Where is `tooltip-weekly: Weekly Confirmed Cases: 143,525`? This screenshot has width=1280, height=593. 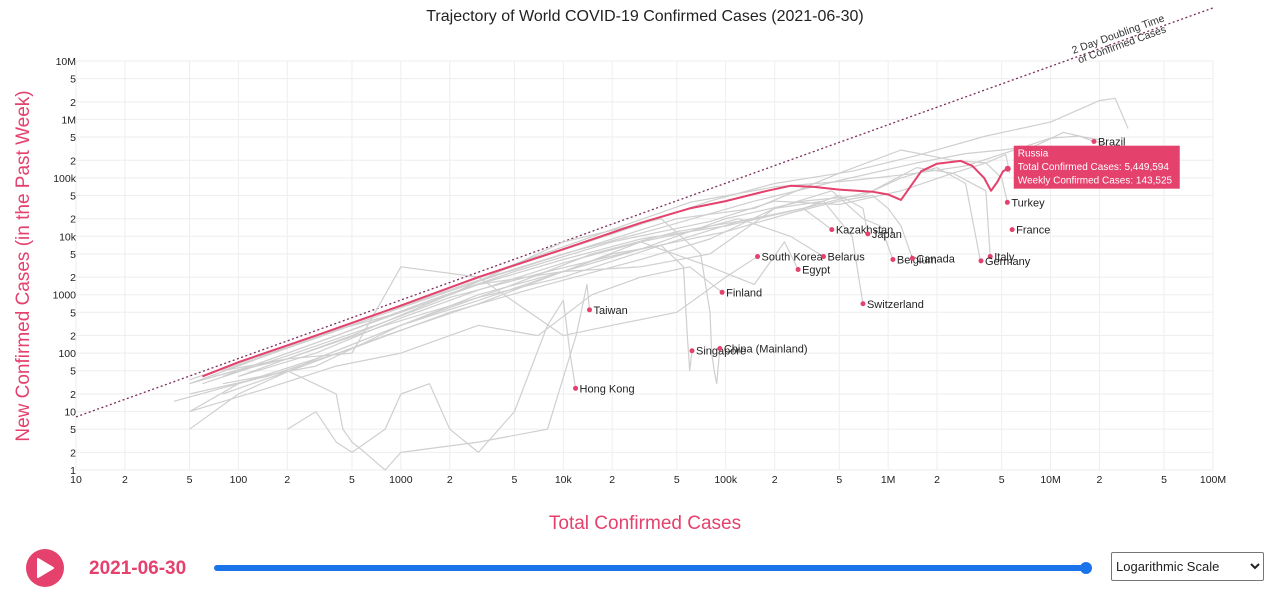 tooltip-weekly: Weekly Confirmed Cases: 143,525 is located at coordinates (1095, 181).